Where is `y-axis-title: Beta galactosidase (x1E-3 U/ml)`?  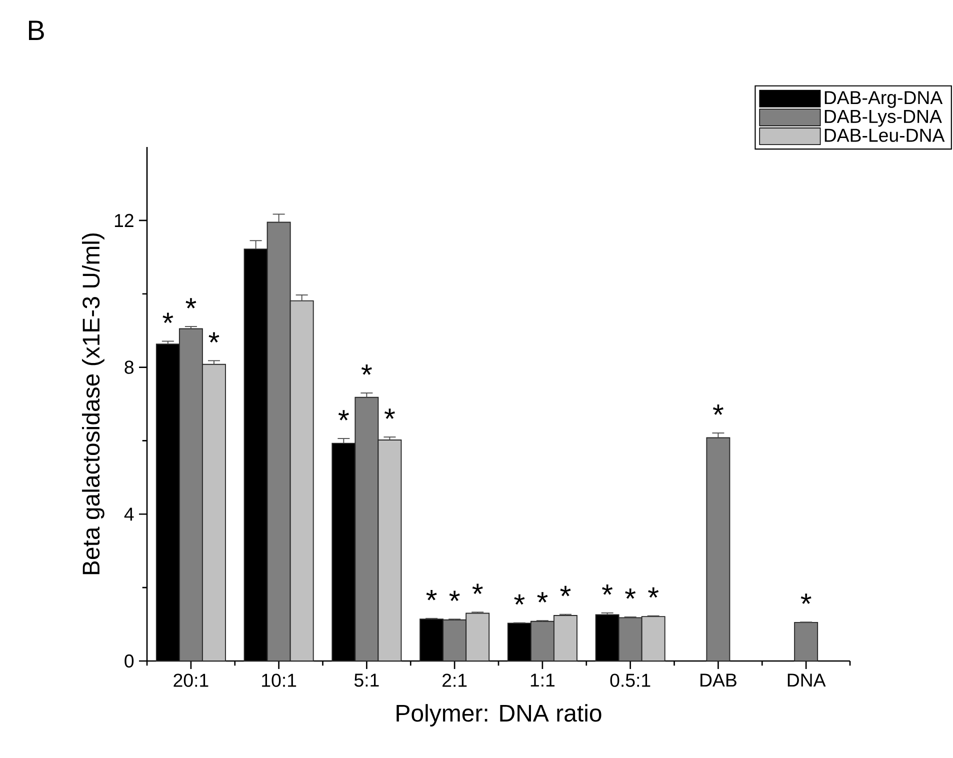
y-axis-title: Beta galactosidase (x1E-3 U/ml) is located at coordinates (93, 403).